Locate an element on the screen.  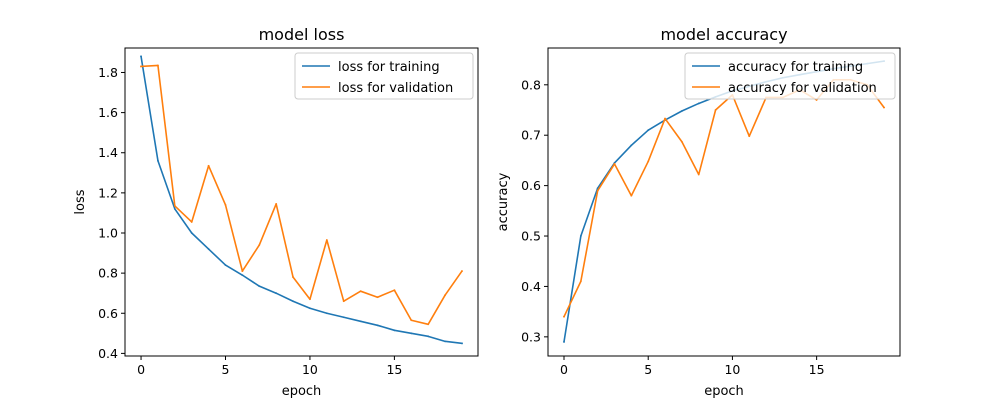
chart-1-legend: loss for training loss for validation is located at coordinates (384, 76).